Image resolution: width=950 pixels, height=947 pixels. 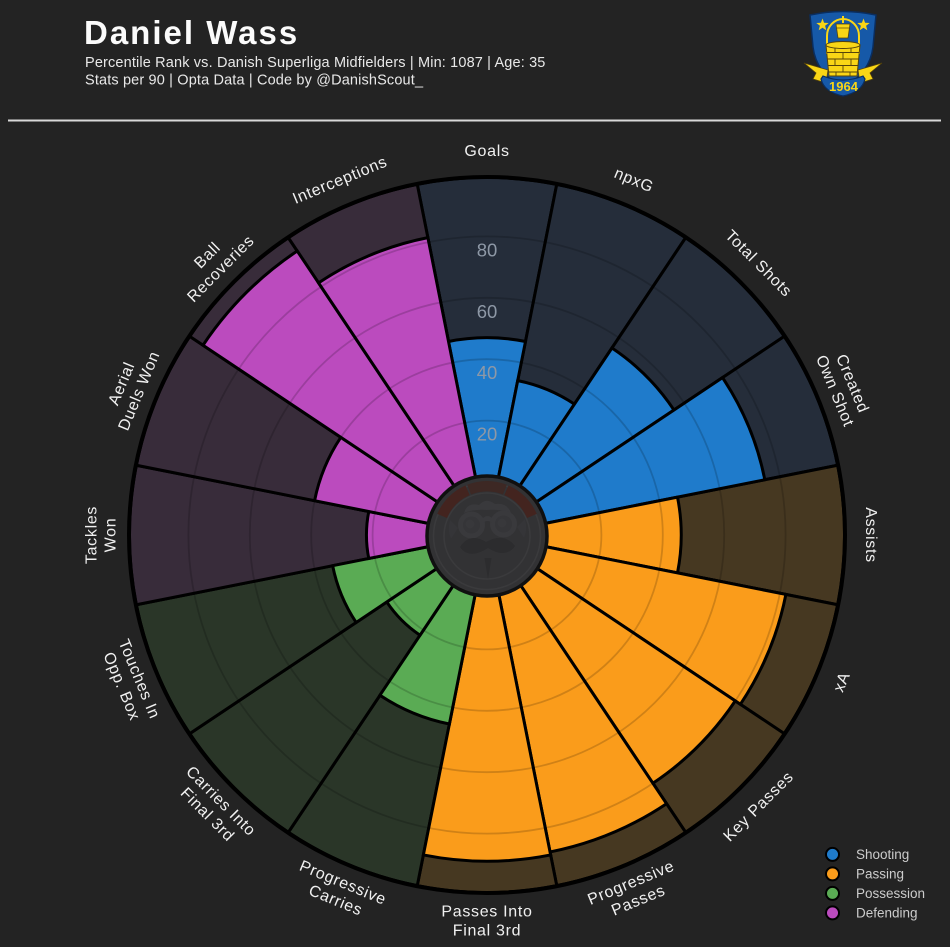 What do you see at coordinates (191, 32) in the screenshot?
I see `svg-text: Daniel Wass` at bounding box center [191, 32].